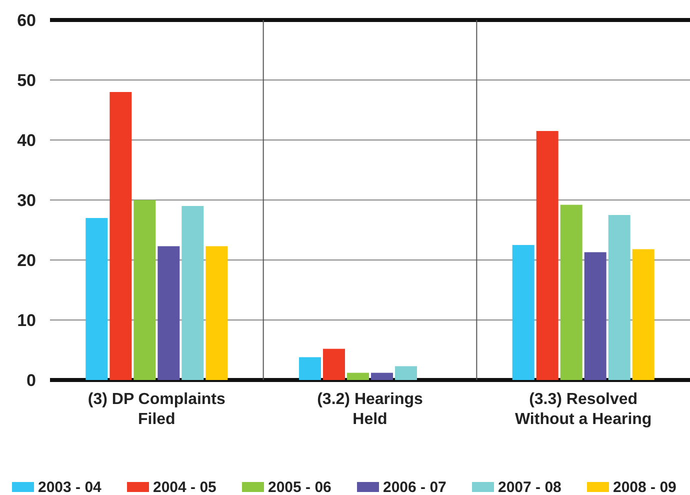 The image size is (690, 495). I want to click on x-tick-label: (3) DP Complaints Filed, so click(157, 409).